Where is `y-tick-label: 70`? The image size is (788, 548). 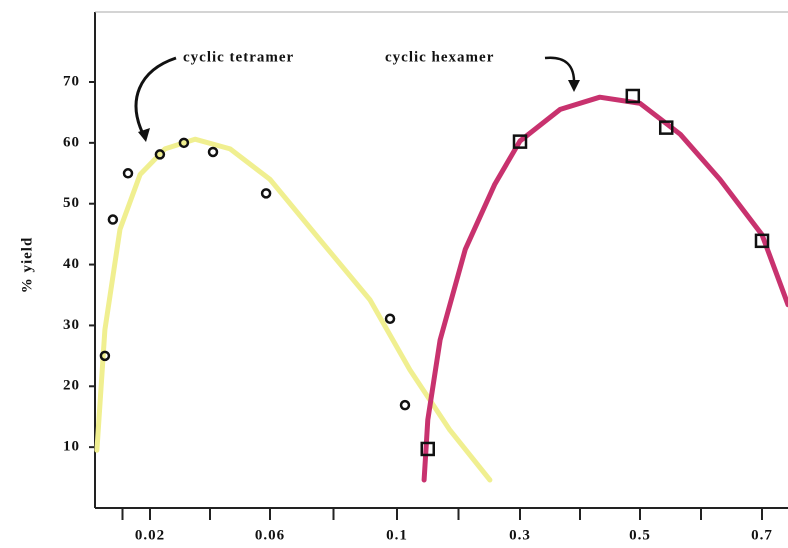
y-tick-label: 70 is located at coordinates (71, 81).